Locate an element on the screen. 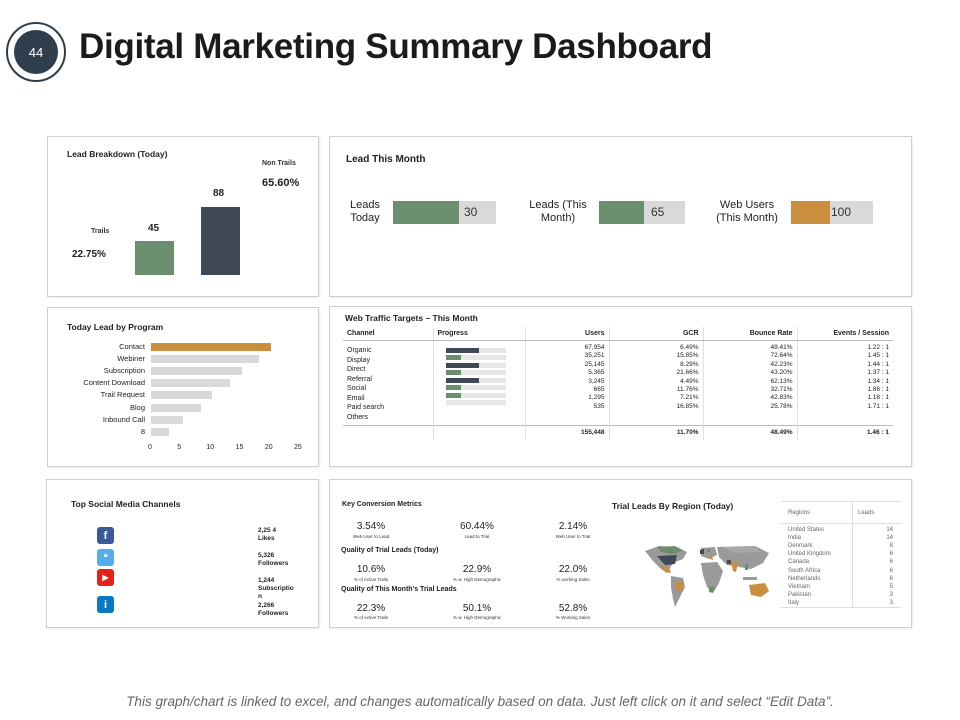  non-trails-pct: 65.60% is located at coordinates (281, 183).